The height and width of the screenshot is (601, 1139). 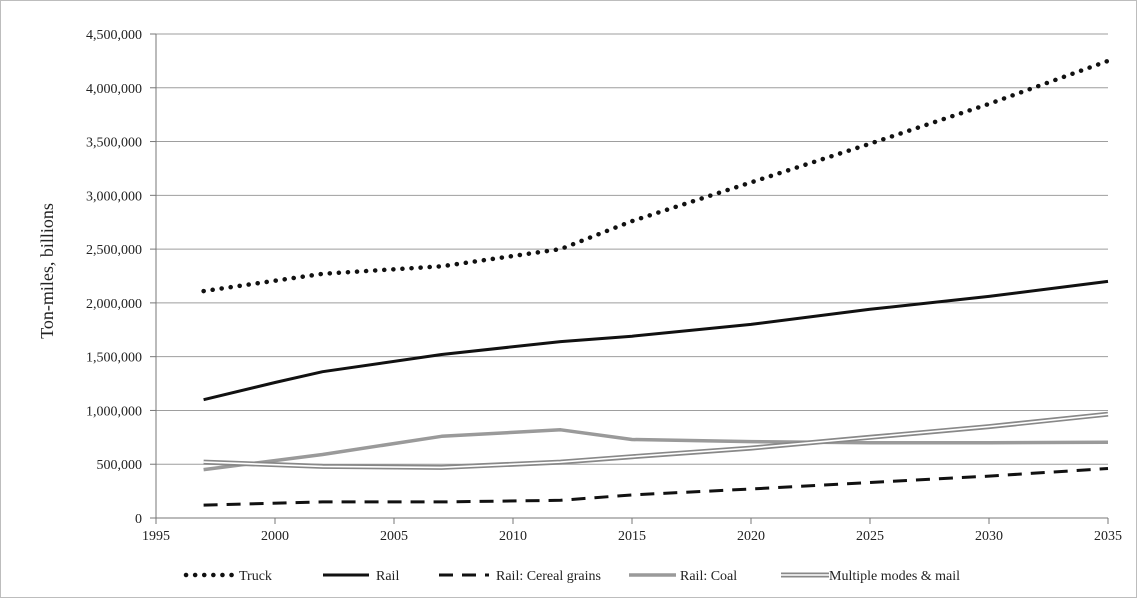 What do you see at coordinates (751, 536) in the screenshot?
I see `x-tick-label: 2020` at bounding box center [751, 536].